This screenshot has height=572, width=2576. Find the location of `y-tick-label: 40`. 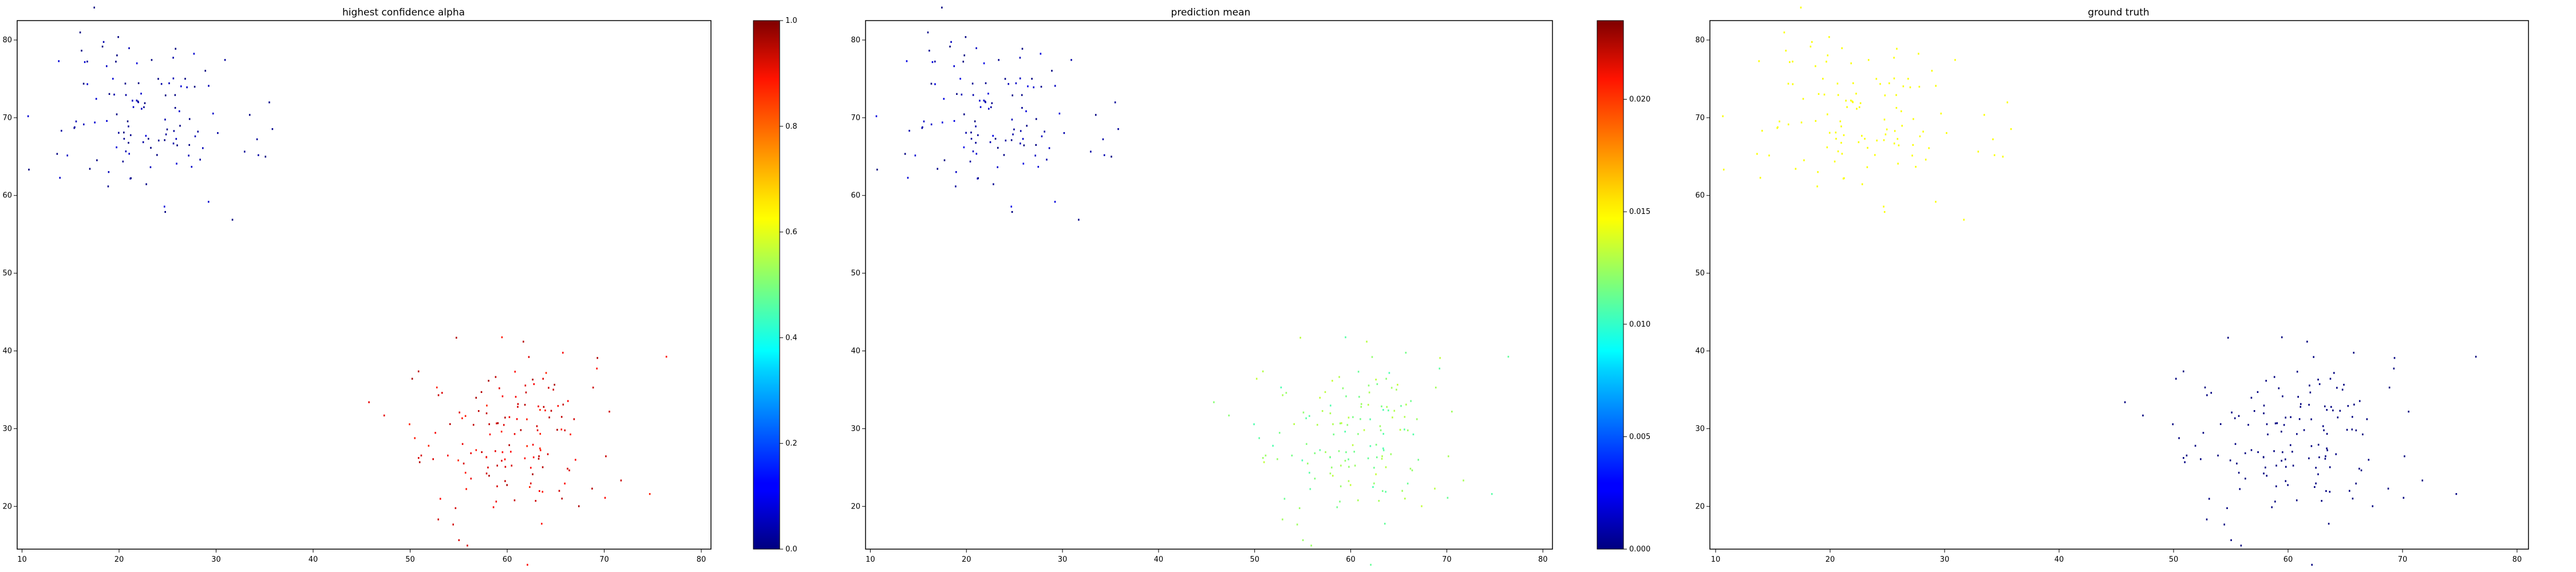

y-tick-label: 40 is located at coordinates (1700, 351).